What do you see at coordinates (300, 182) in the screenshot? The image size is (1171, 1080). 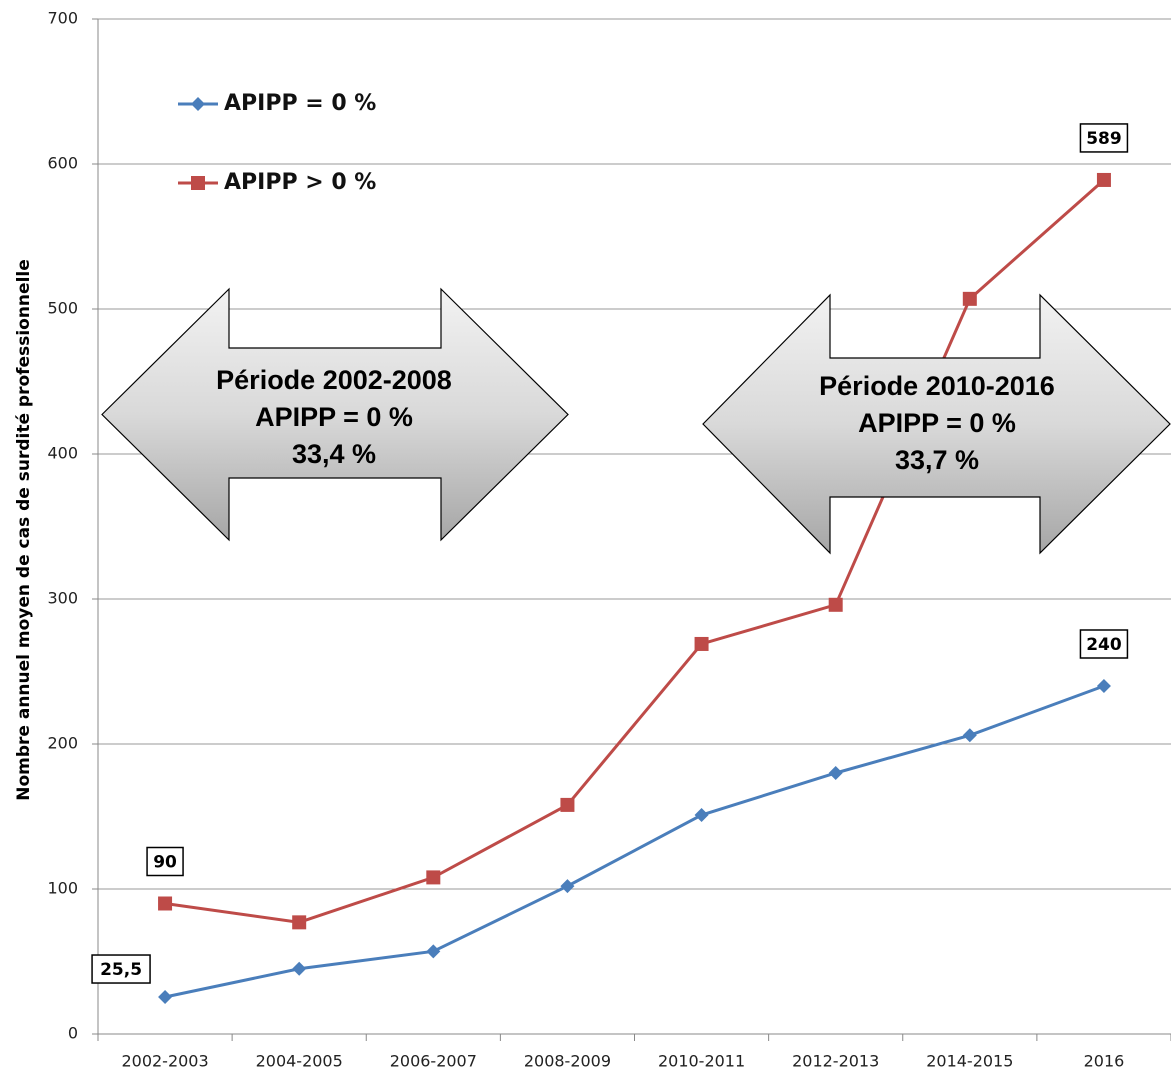 I see `legend-label: APIPP > 0 %` at bounding box center [300, 182].